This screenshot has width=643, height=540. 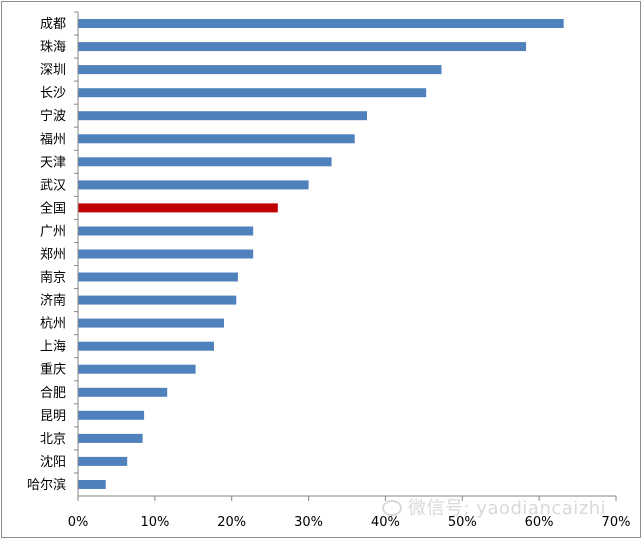 I want to click on category-label-3: 长沙, so click(x=53, y=93).